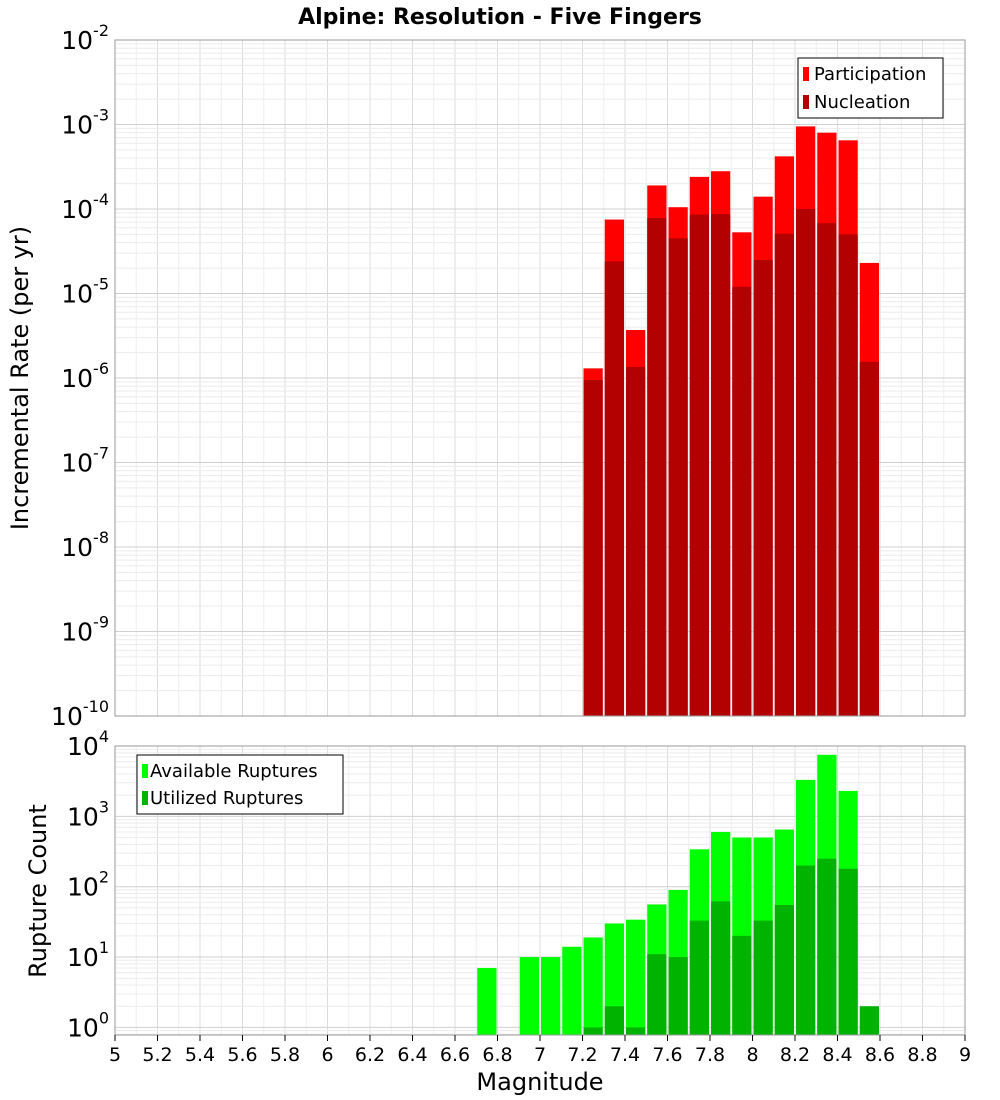 Image resolution: width=1000 pixels, height=1100 pixels. What do you see at coordinates (85, 292) in the screenshot?
I see `top-y-tick-label: 10⁻⁵` at bounding box center [85, 292].